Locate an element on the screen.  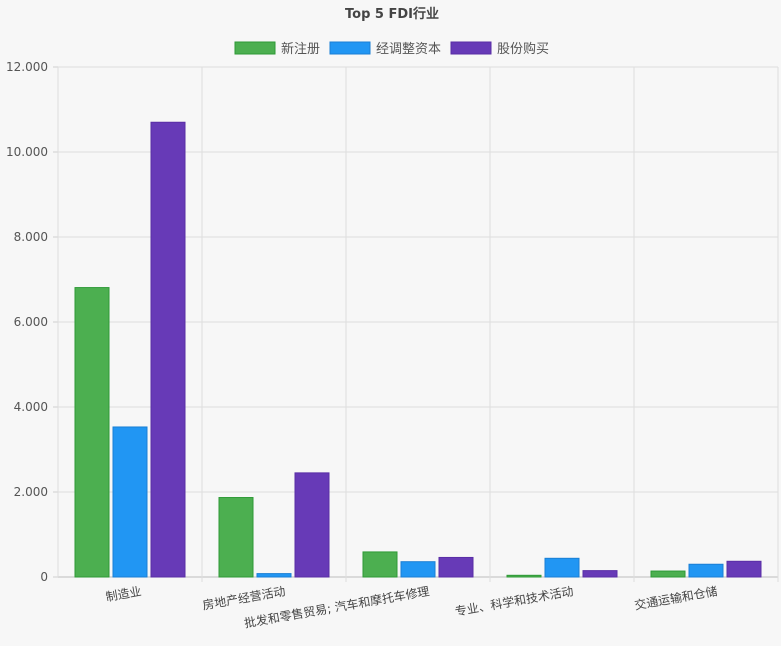
y-tick-label: 0 is located at coordinates (44, 577).